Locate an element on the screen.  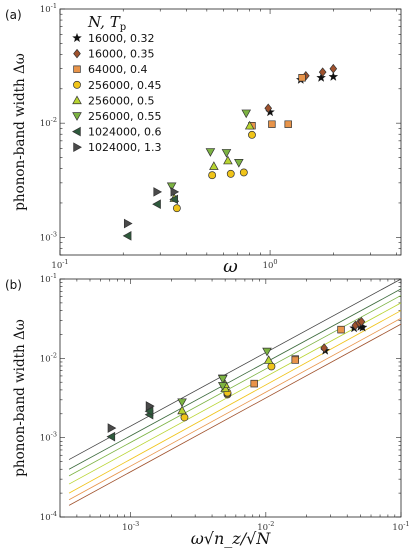
legend-title: N, Tp is located at coordinates (106, 23).